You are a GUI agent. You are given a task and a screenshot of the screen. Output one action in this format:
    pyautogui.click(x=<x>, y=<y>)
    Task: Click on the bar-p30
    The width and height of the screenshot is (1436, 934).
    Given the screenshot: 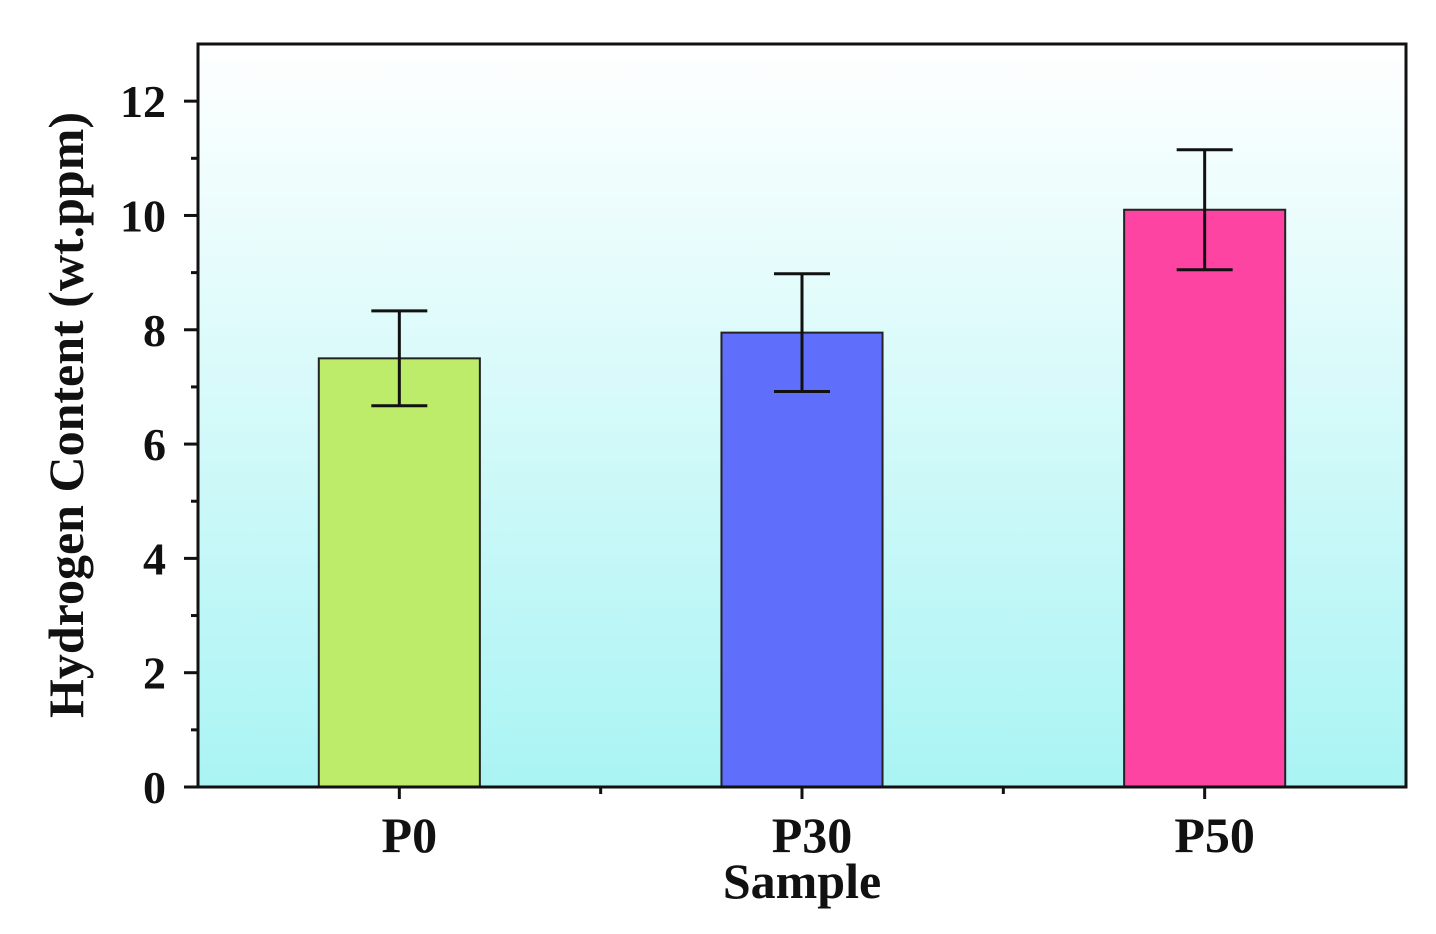 What is the action you would take?
    pyautogui.click(x=802, y=559)
    